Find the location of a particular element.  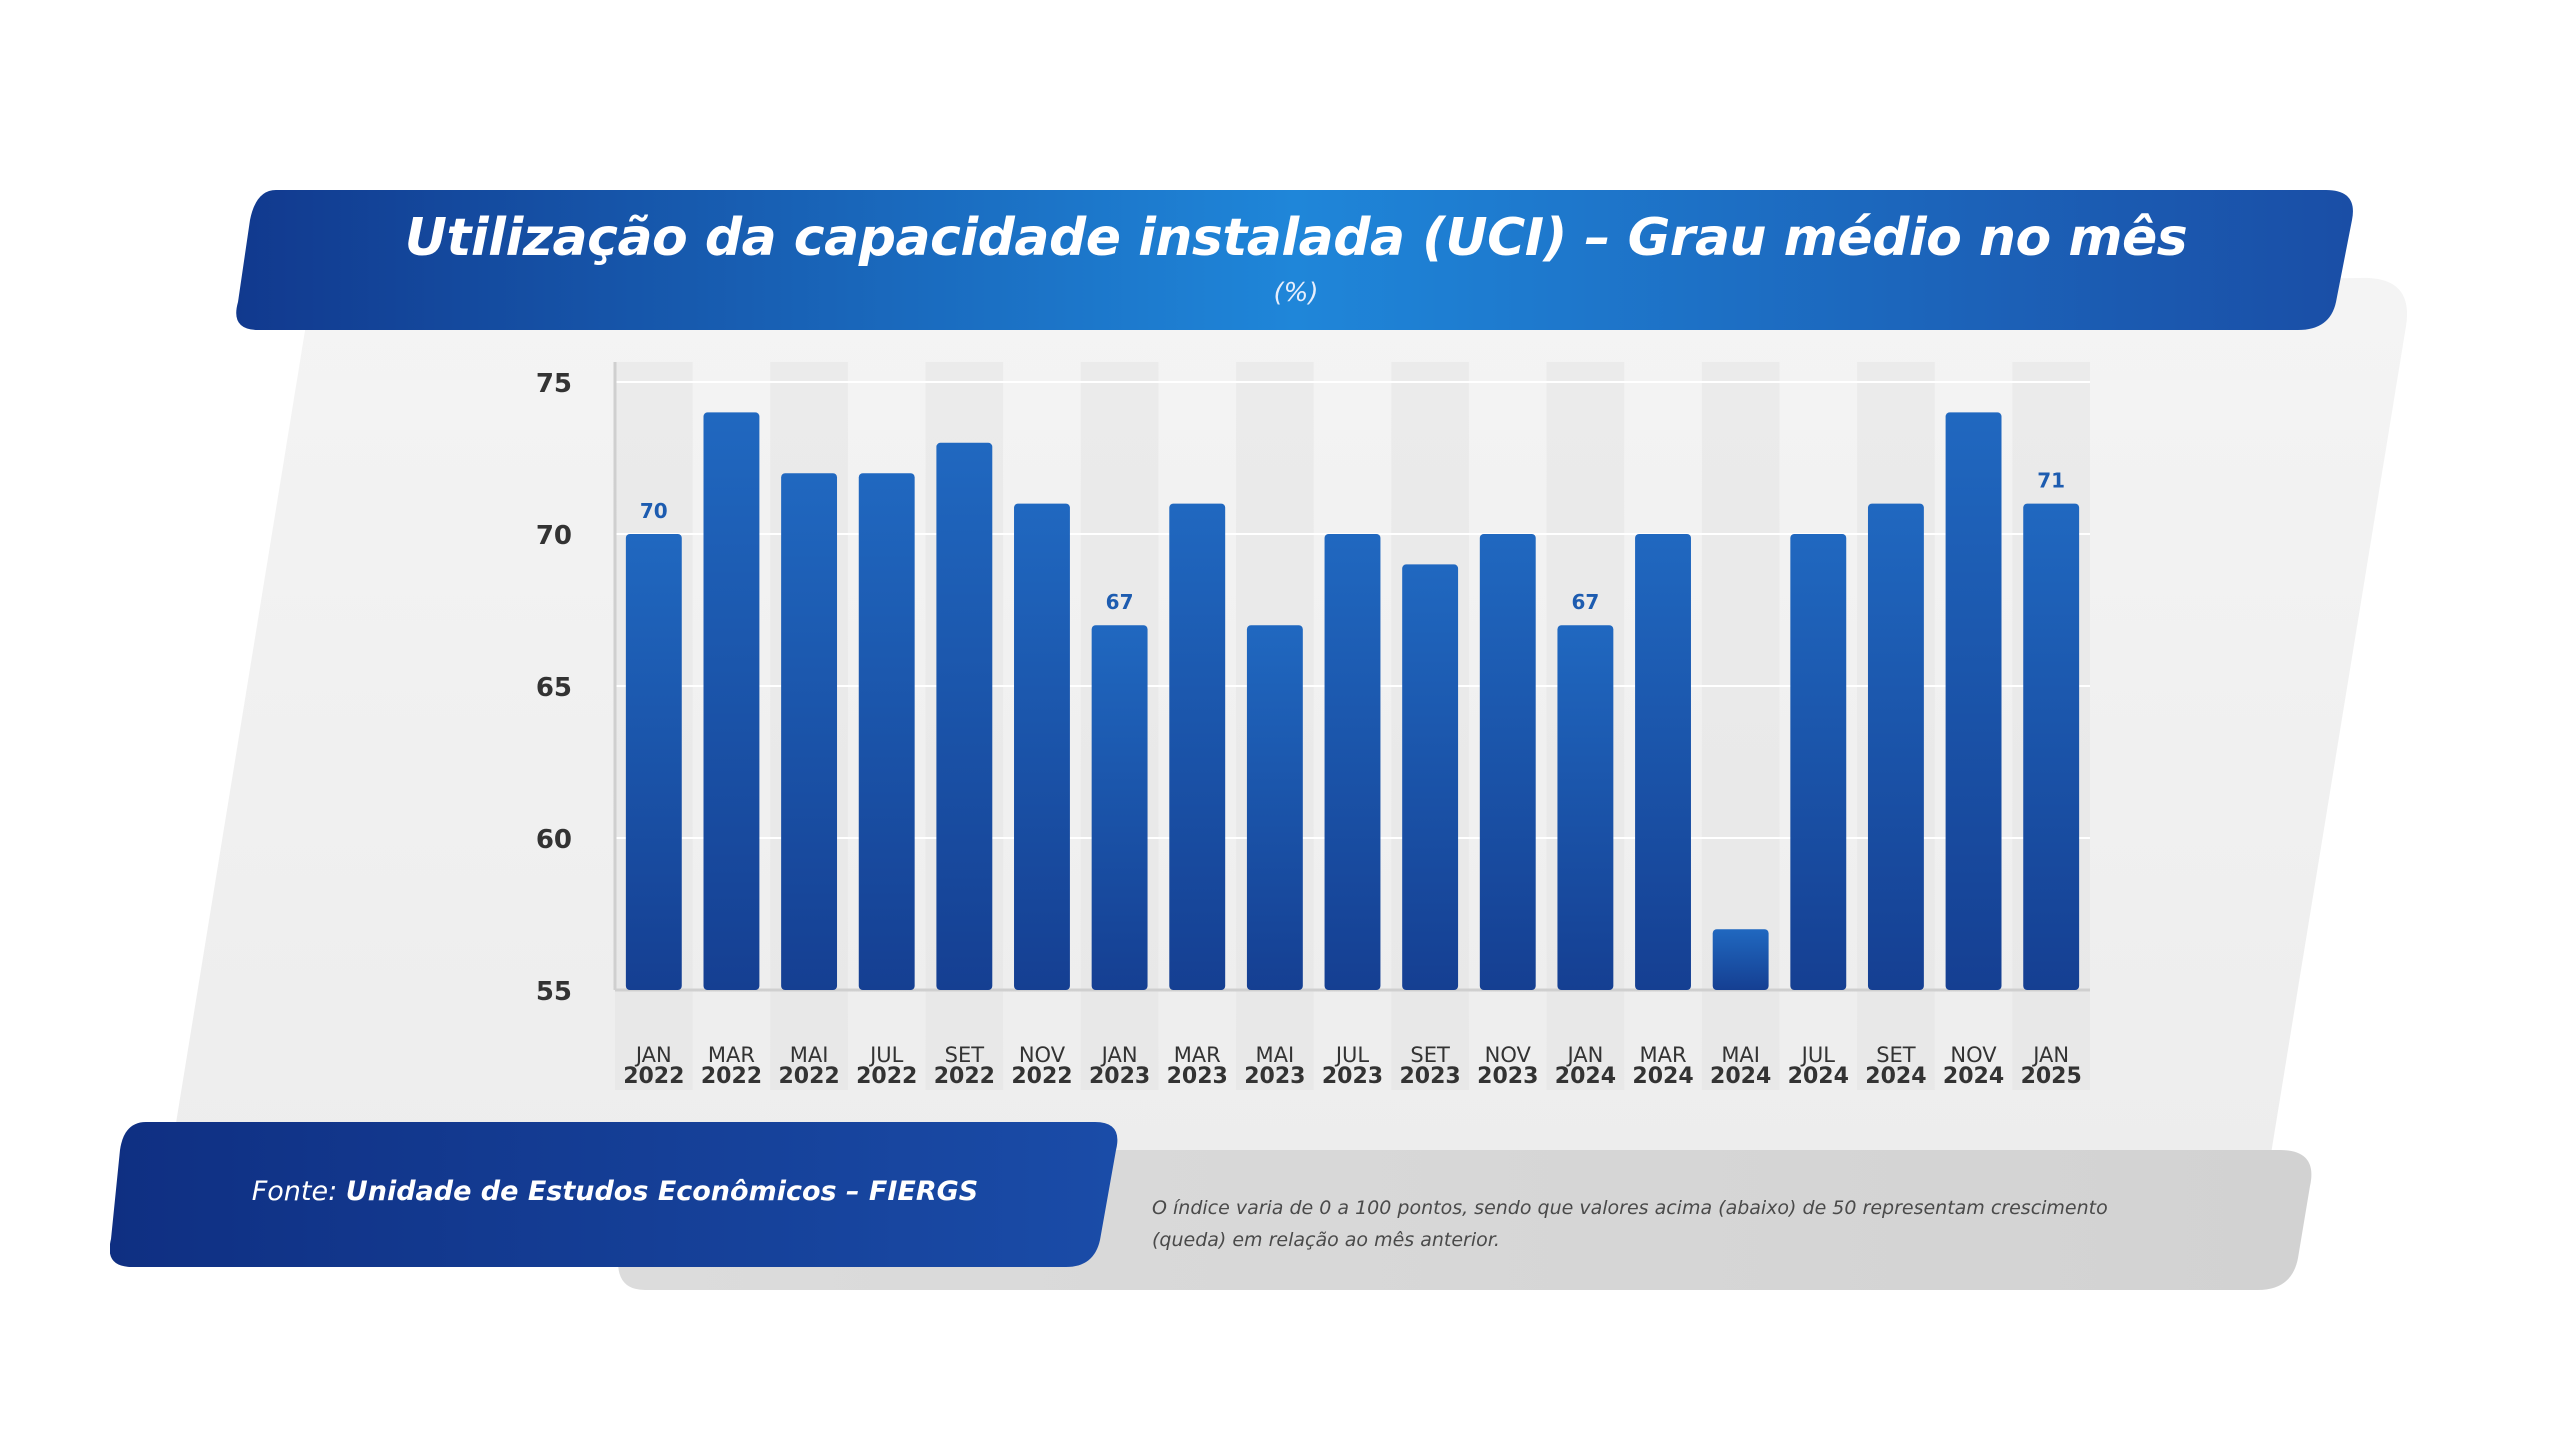

y-tick-label: 65 is located at coordinates (554, 688).